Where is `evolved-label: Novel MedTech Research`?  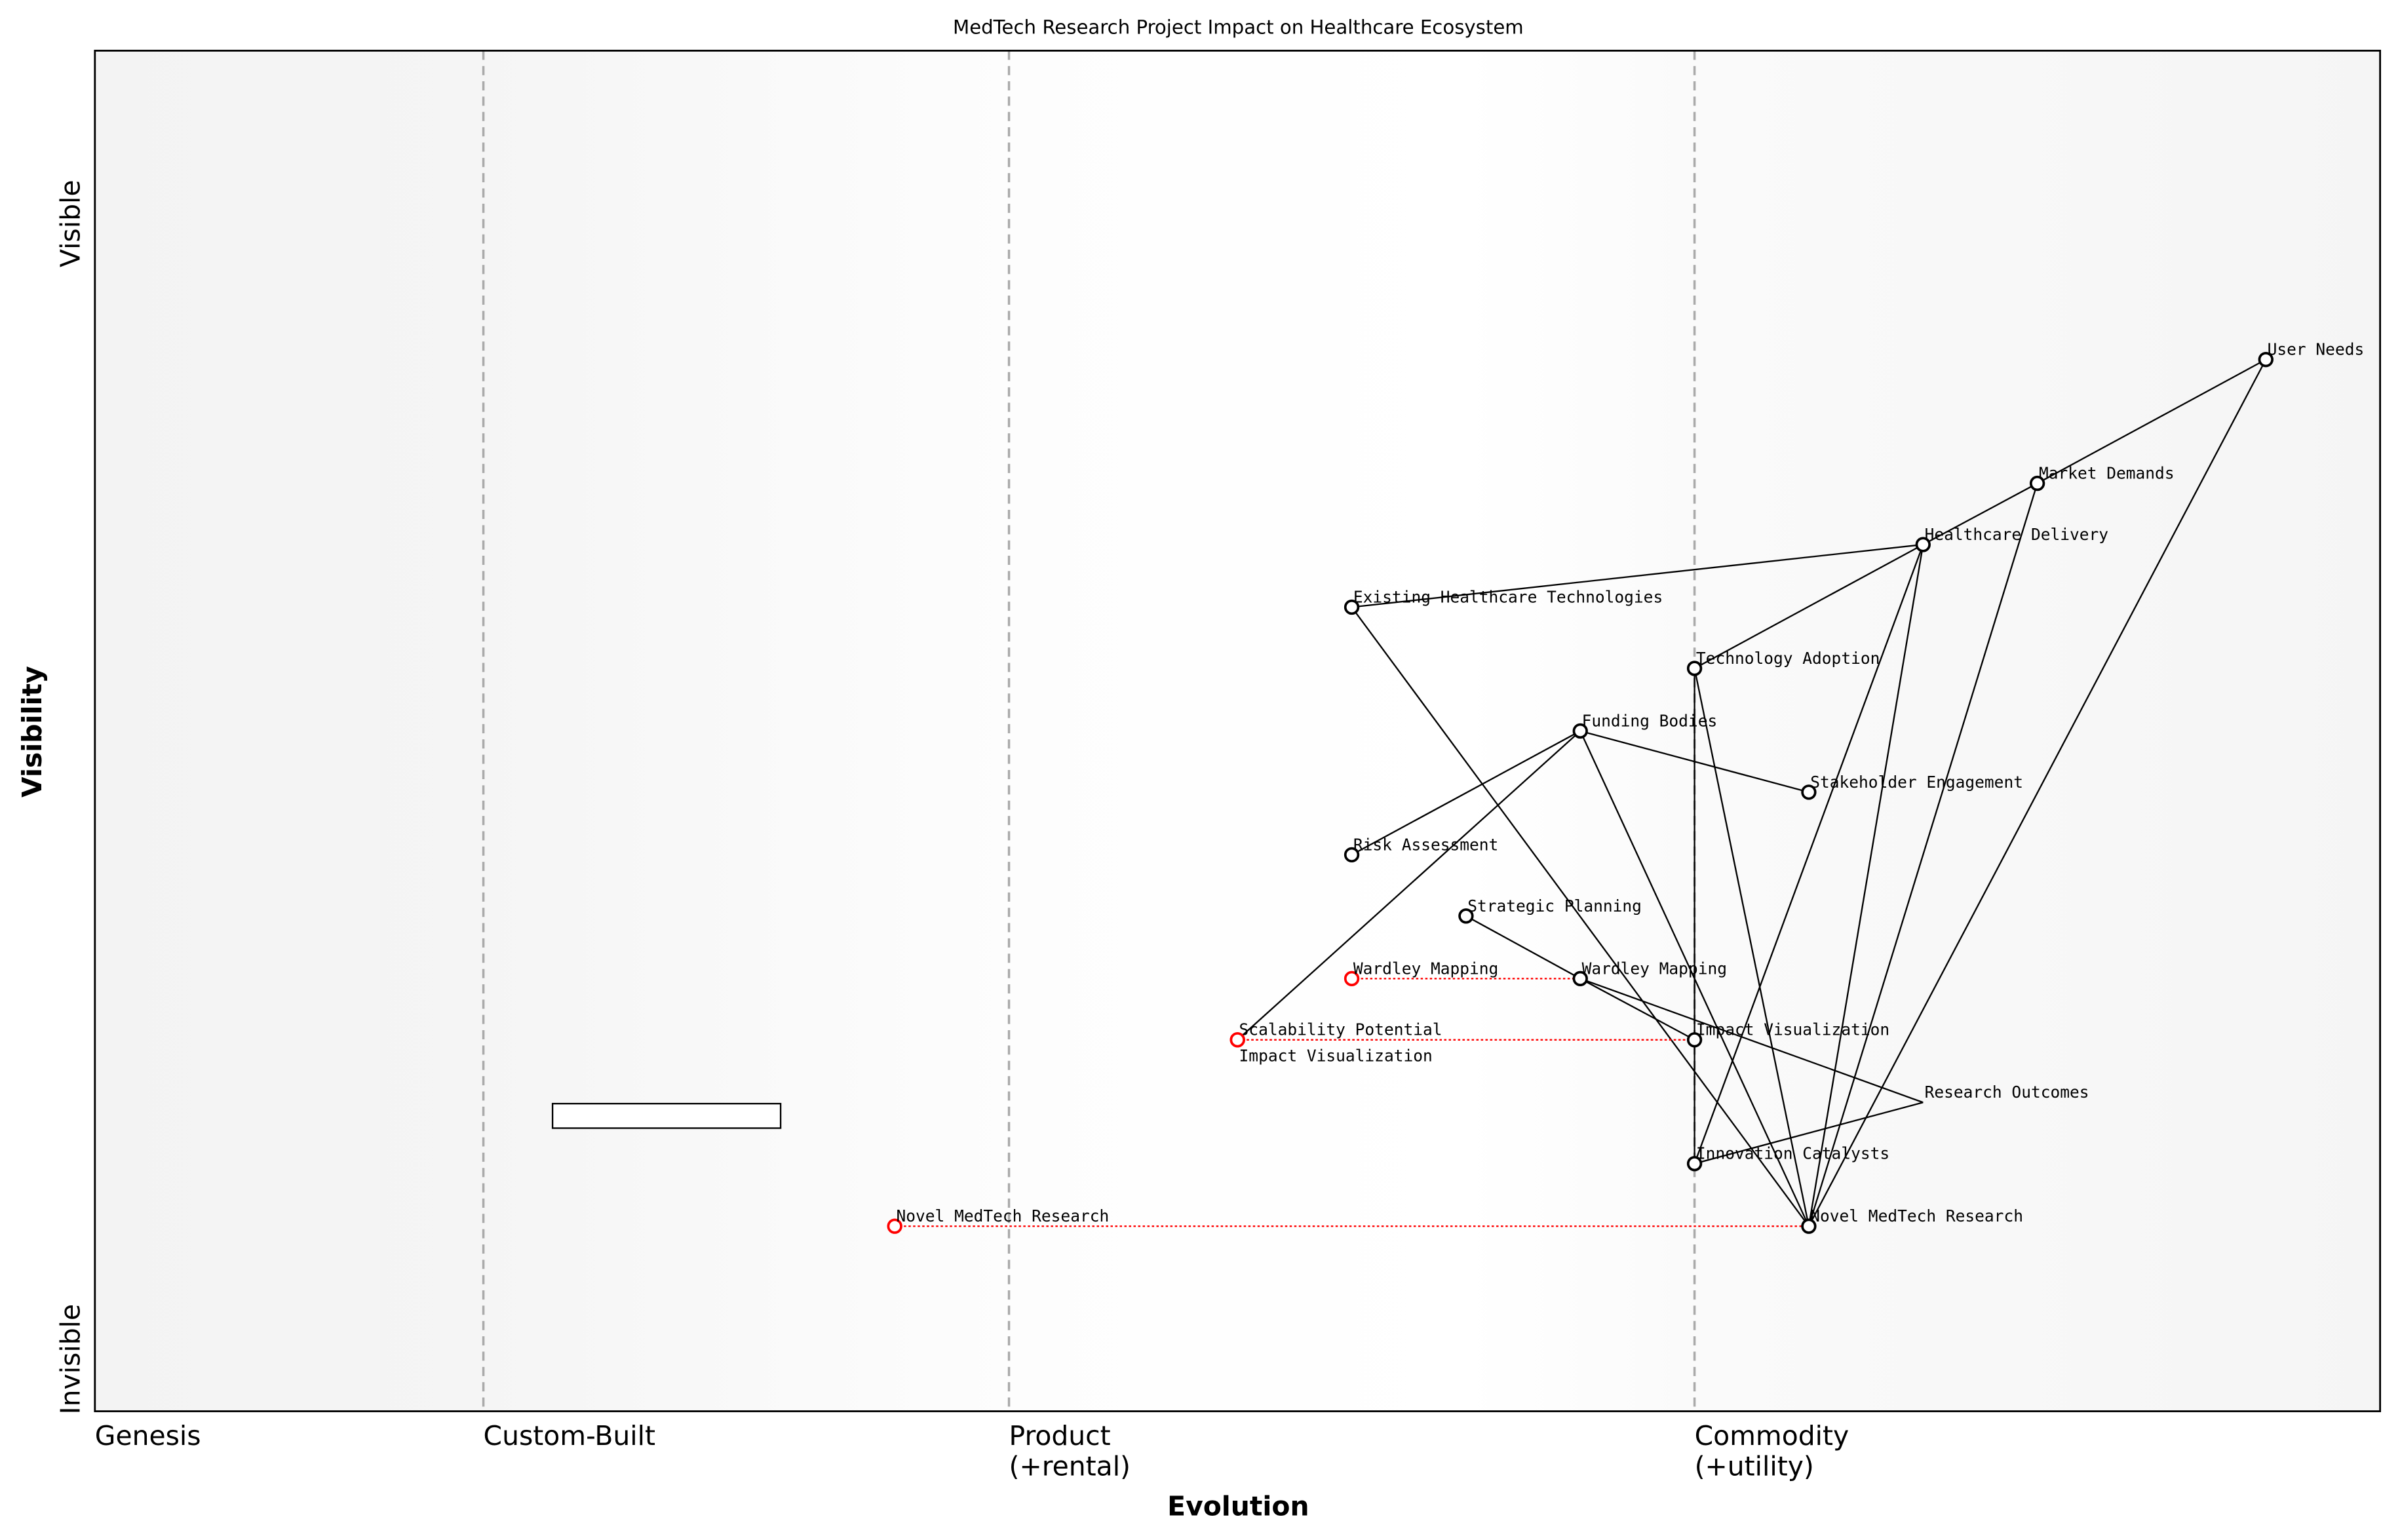
evolved-label: Novel MedTech Research is located at coordinates (1003, 1215).